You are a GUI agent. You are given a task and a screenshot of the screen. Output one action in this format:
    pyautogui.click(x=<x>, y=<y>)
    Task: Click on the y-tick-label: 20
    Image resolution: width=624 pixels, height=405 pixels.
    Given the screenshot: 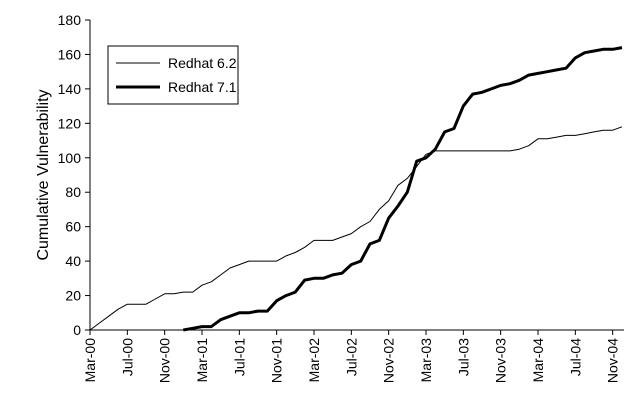 What is the action you would take?
    pyautogui.click(x=73, y=296)
    